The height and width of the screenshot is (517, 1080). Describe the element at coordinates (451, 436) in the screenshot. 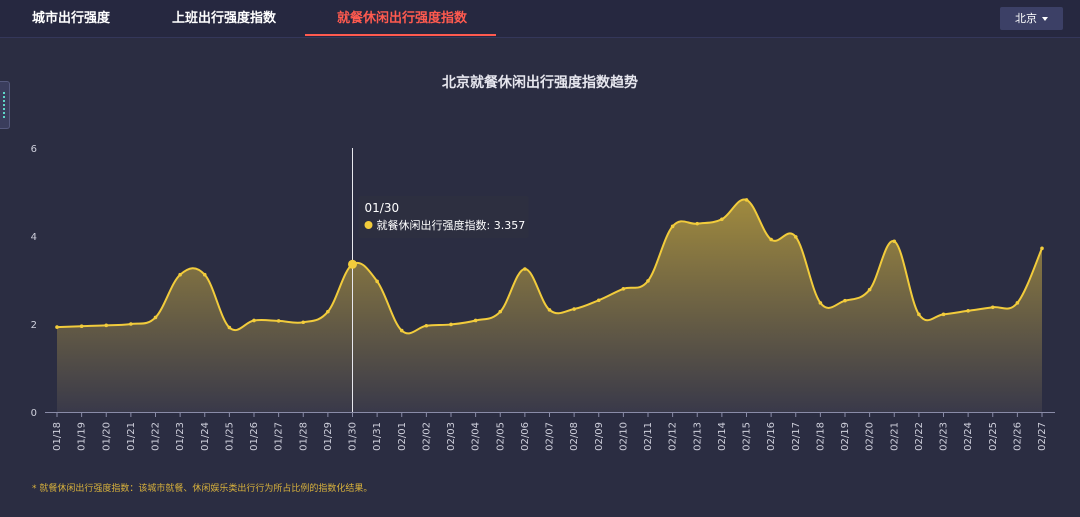

I see `x-tick-label: 02/03` at that location.